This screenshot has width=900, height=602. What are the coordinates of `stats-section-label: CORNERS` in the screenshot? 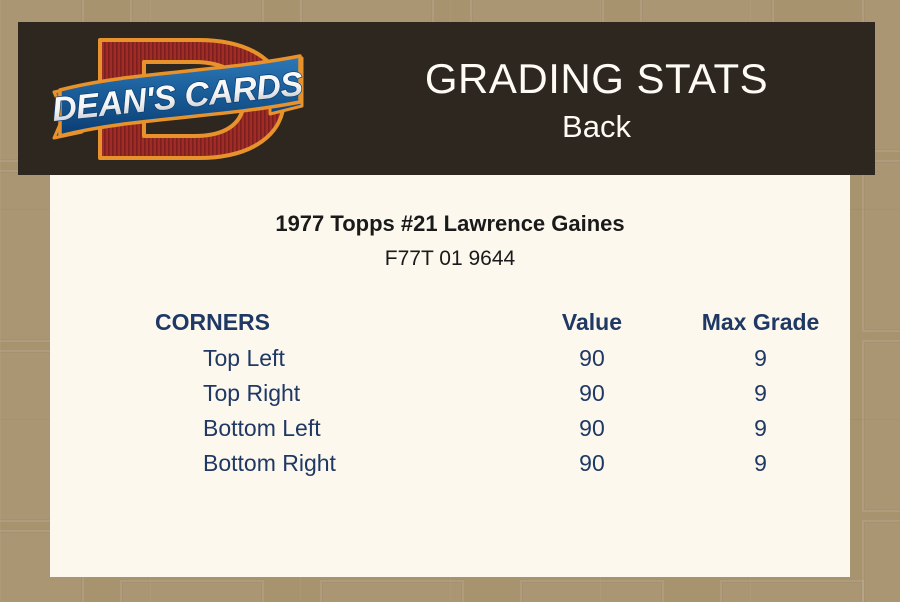 It's located at (213, 322).